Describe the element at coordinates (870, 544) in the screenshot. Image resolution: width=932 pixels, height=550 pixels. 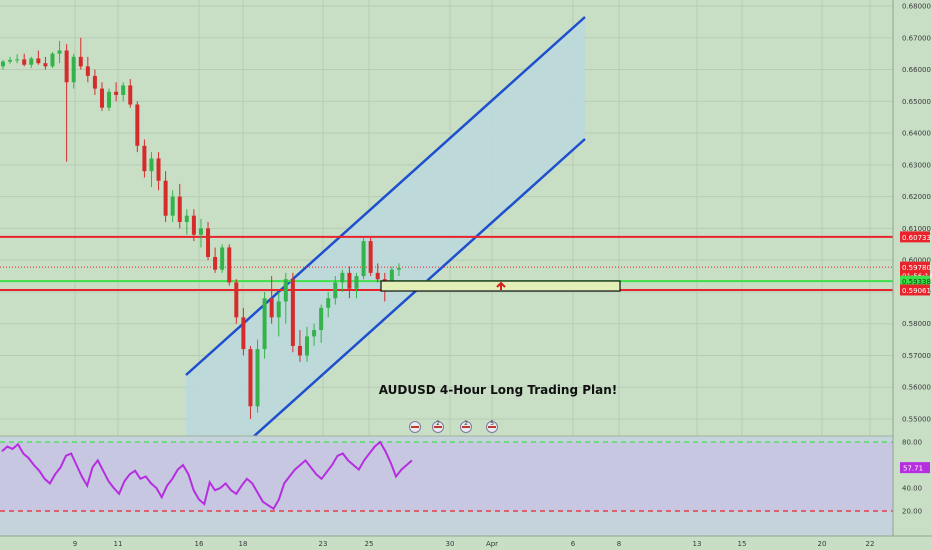
I see `date-tick-label: 22` at that location.